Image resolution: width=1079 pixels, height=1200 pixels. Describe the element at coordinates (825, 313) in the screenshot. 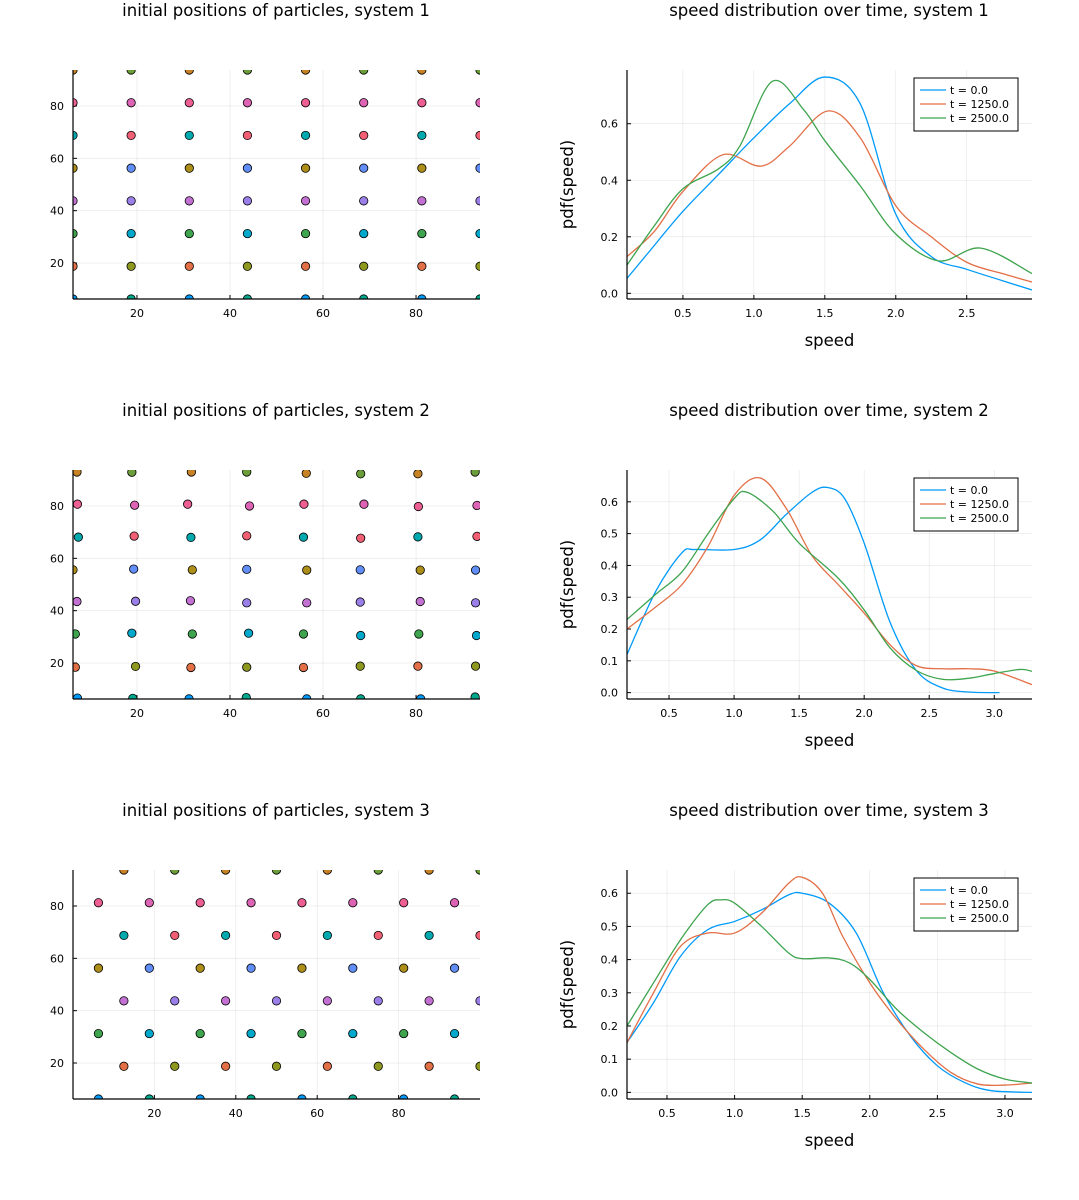

I see `x-tick-label: 1.5` at that location.